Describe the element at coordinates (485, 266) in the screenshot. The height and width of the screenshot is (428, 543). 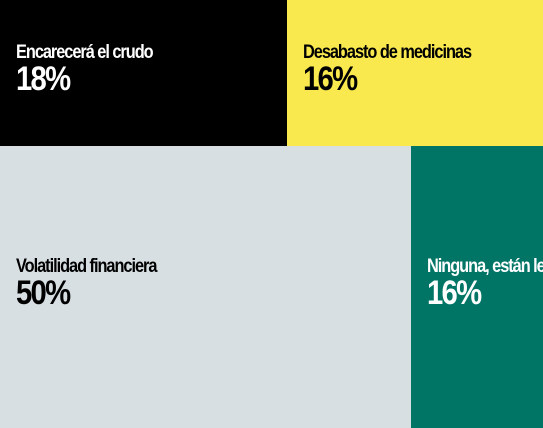
I see `tile-label: Ninguna, están lejos` at that location.